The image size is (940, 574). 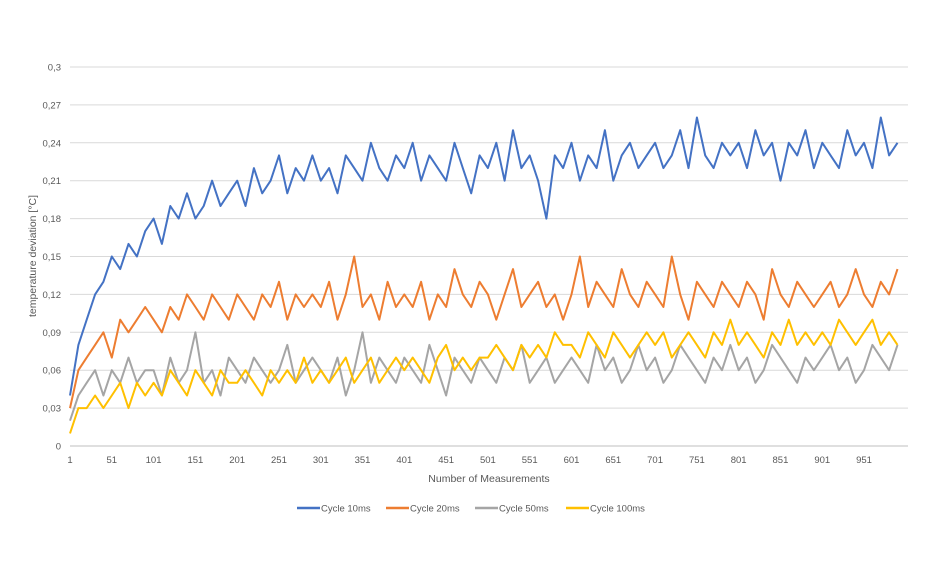 What do you see at coordinates (237, 460) in the screenshot?
I see `x-tick-label: 201` at bounding box center [237, 460].